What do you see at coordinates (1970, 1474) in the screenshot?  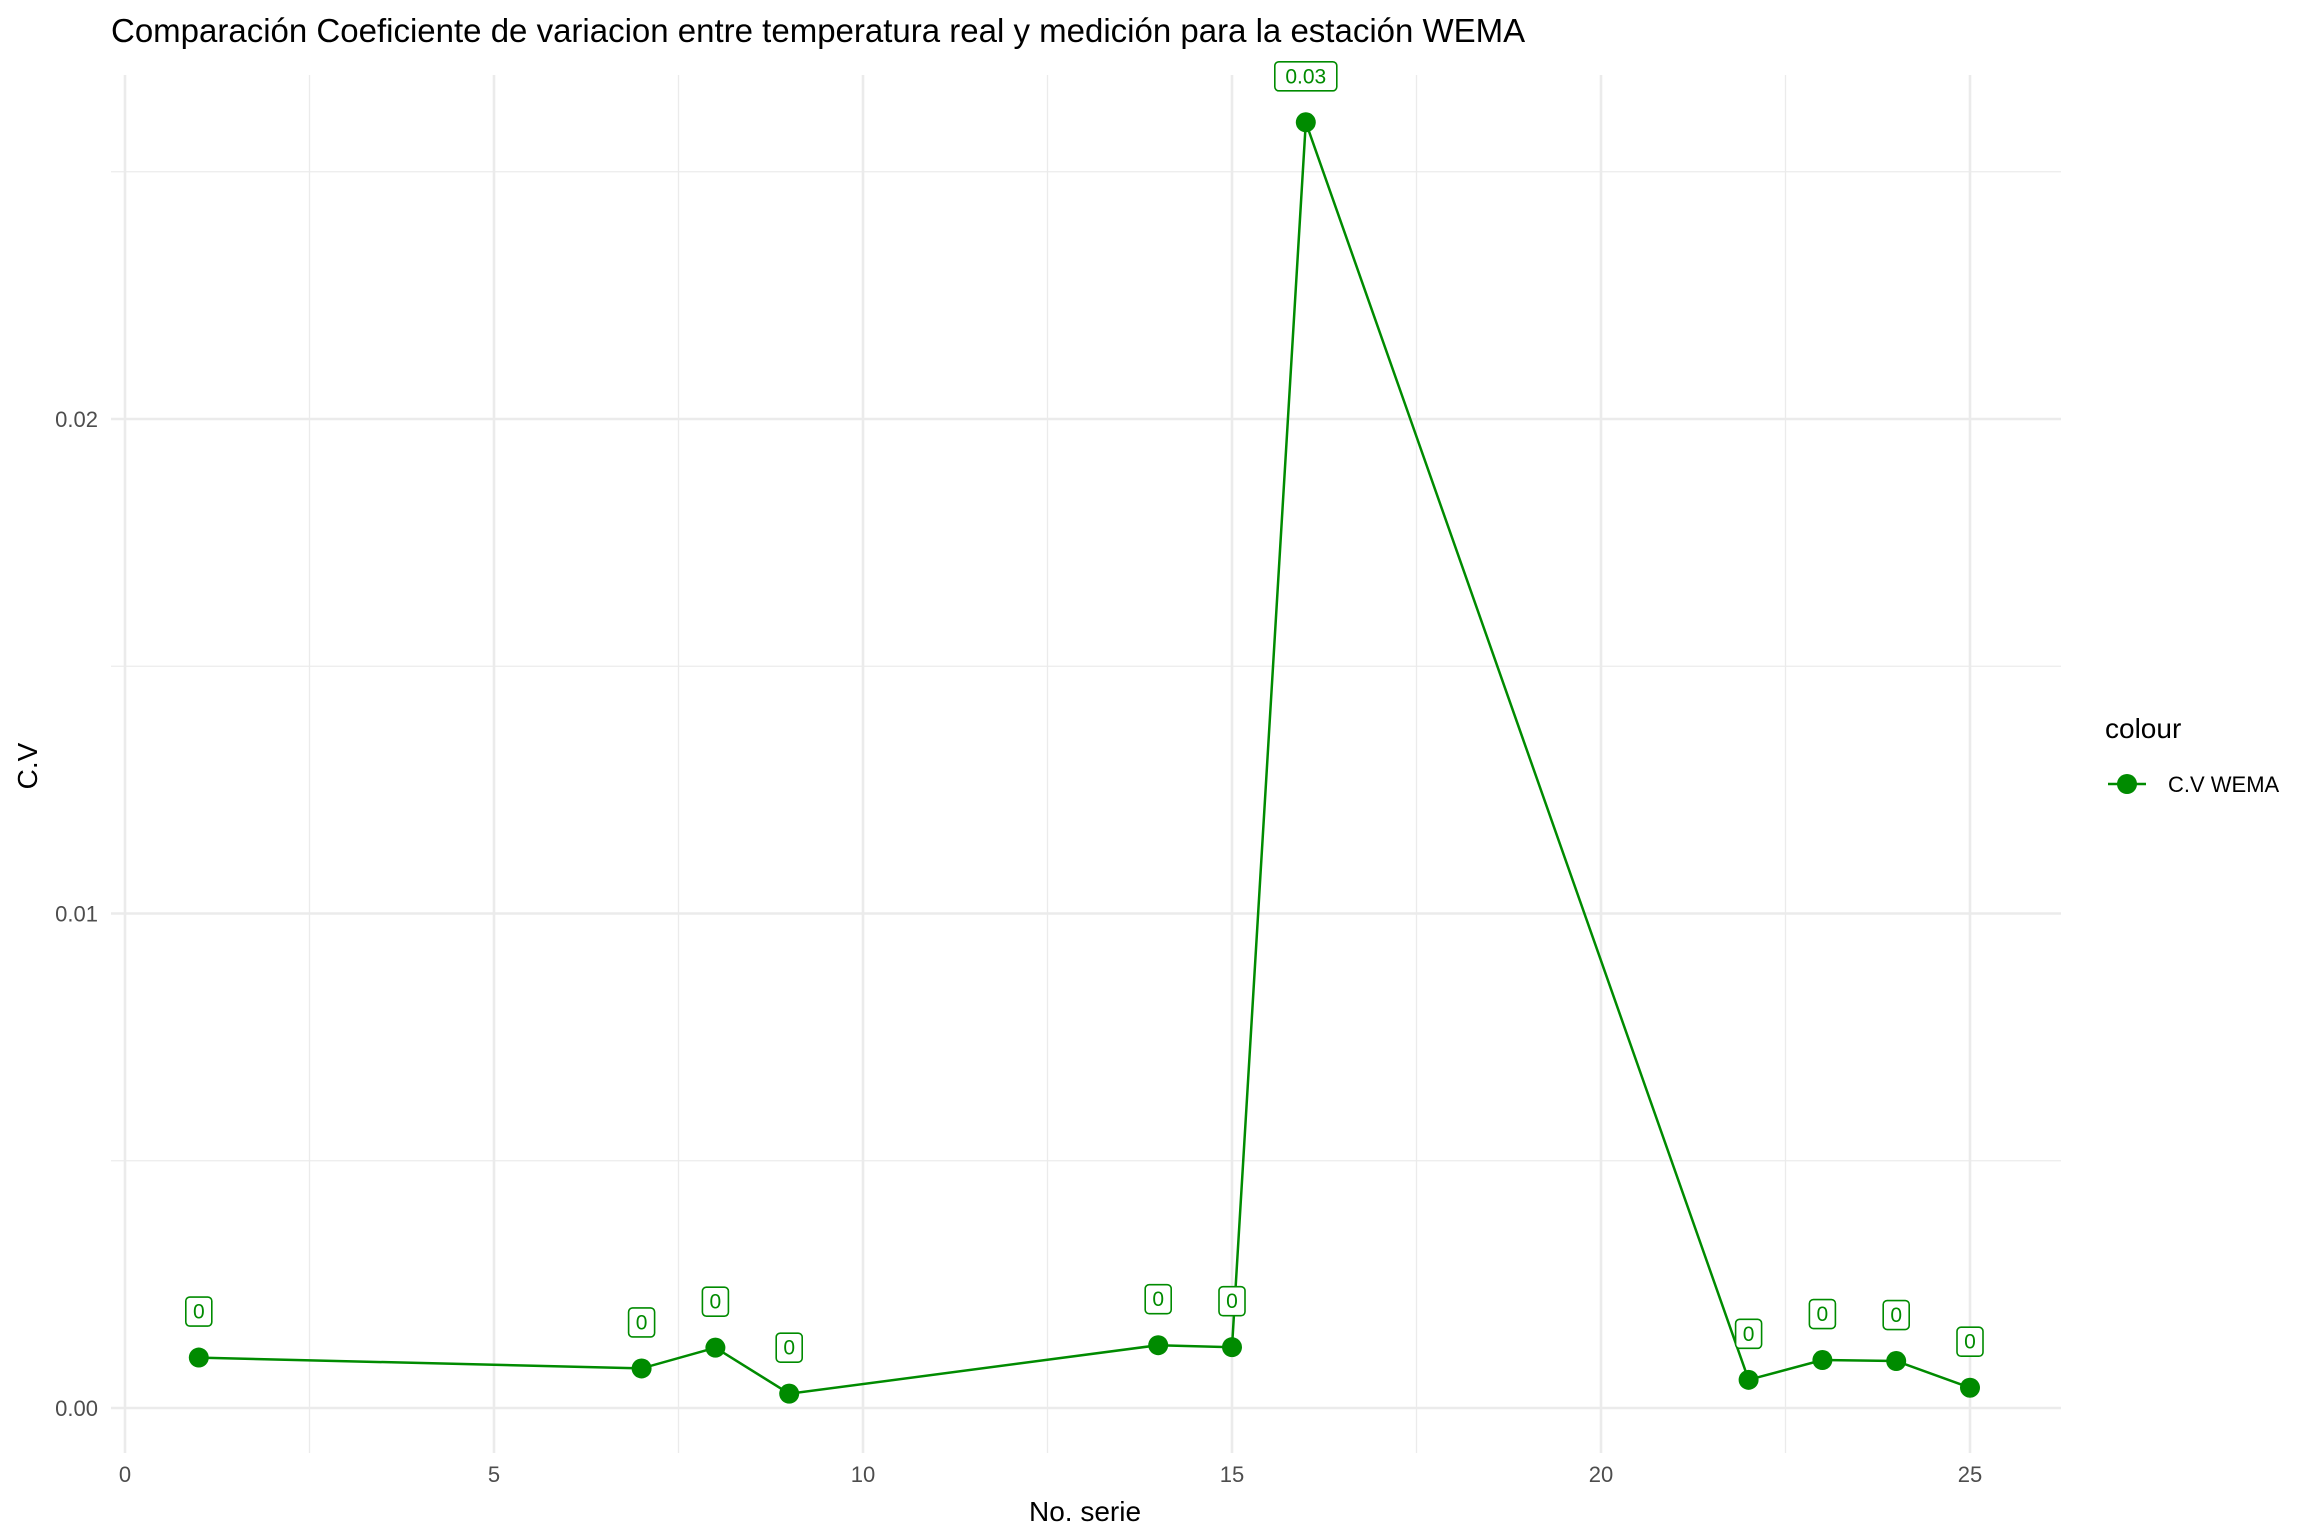 I see `x-tick-label: 25` at bounding box center [1970, 1474].